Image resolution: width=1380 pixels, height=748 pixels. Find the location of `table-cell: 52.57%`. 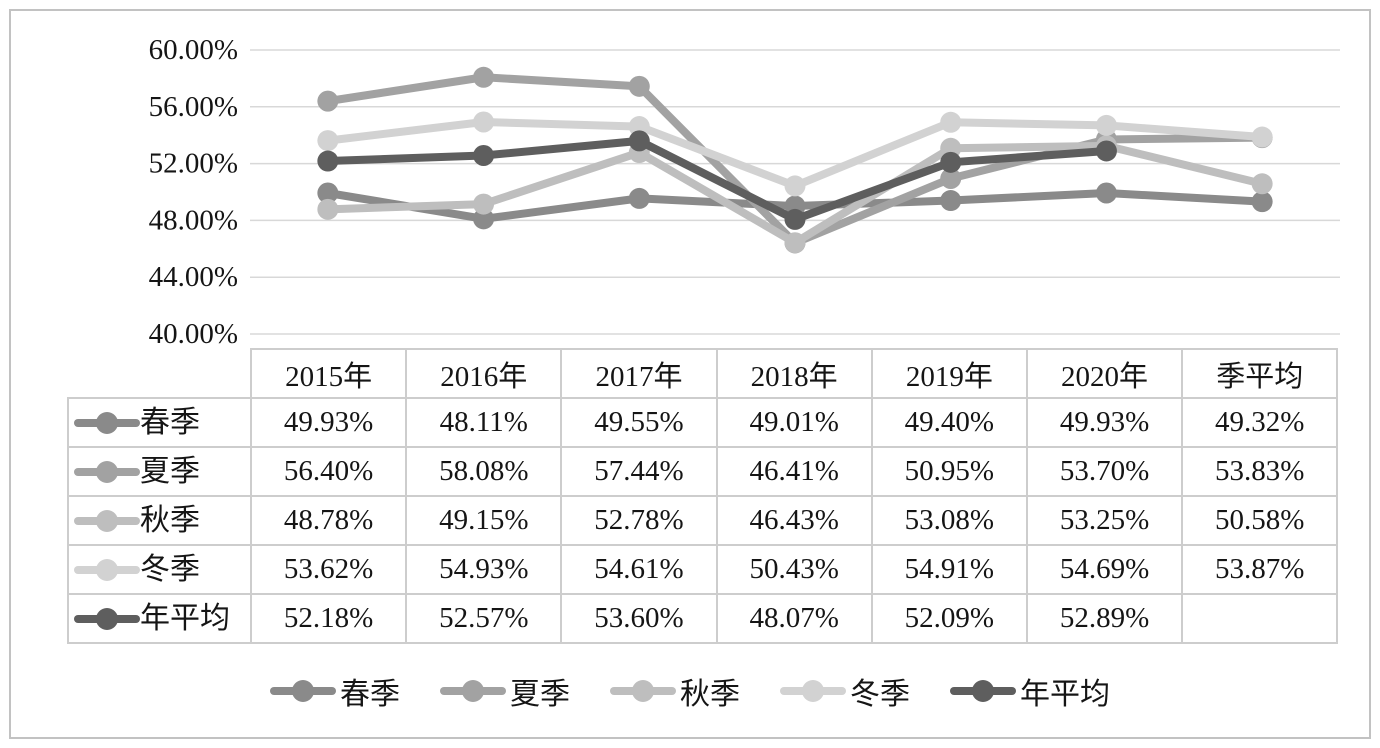

table-cell: 52.57% is located at coordinates (484, 618).